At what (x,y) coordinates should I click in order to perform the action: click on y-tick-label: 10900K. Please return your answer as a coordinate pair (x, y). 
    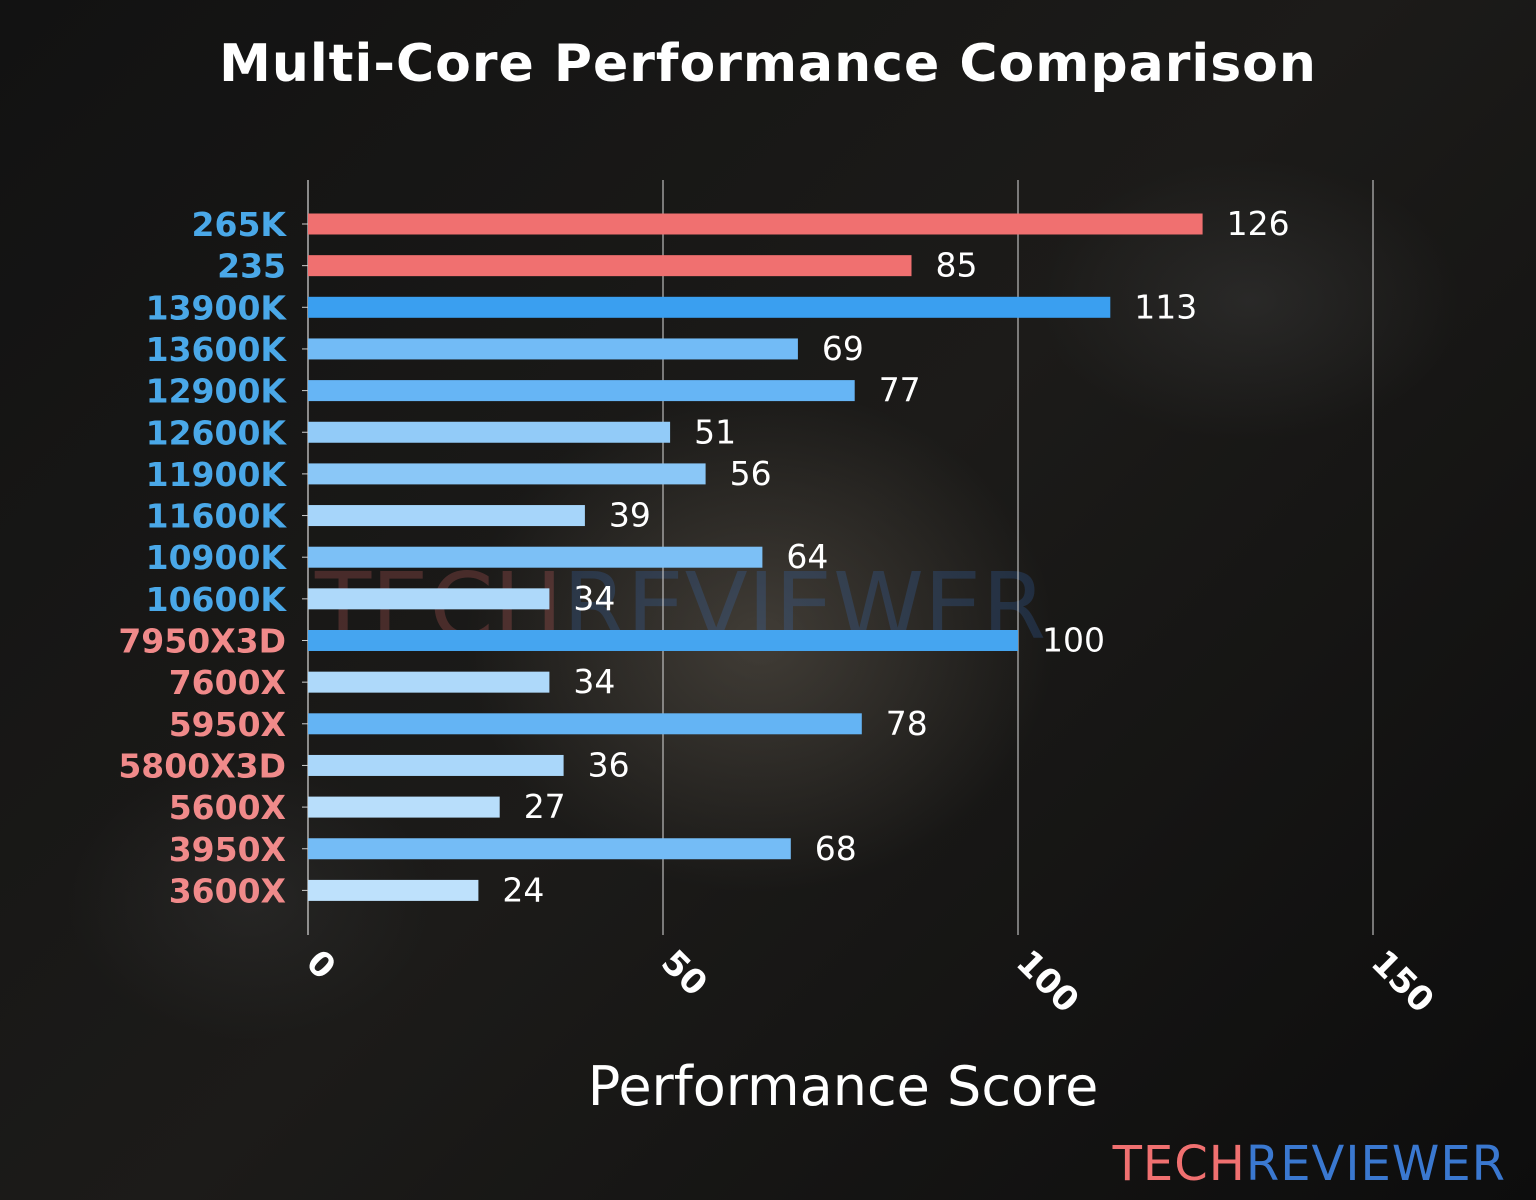
    Looking at the image, I should click on (217, 557).